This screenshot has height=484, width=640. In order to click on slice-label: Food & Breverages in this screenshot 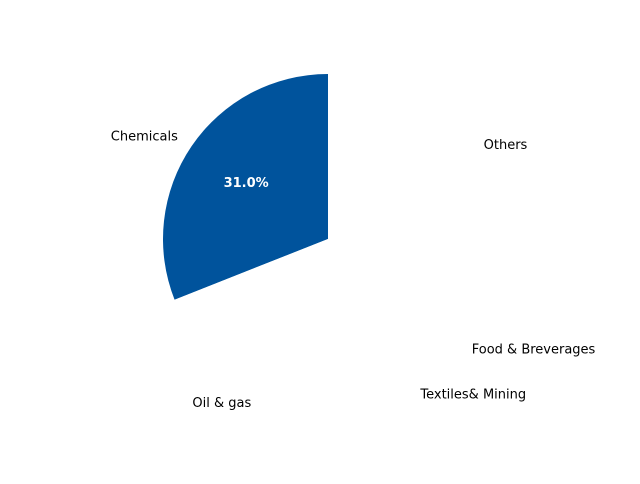, I will do `click(534, 349)`.